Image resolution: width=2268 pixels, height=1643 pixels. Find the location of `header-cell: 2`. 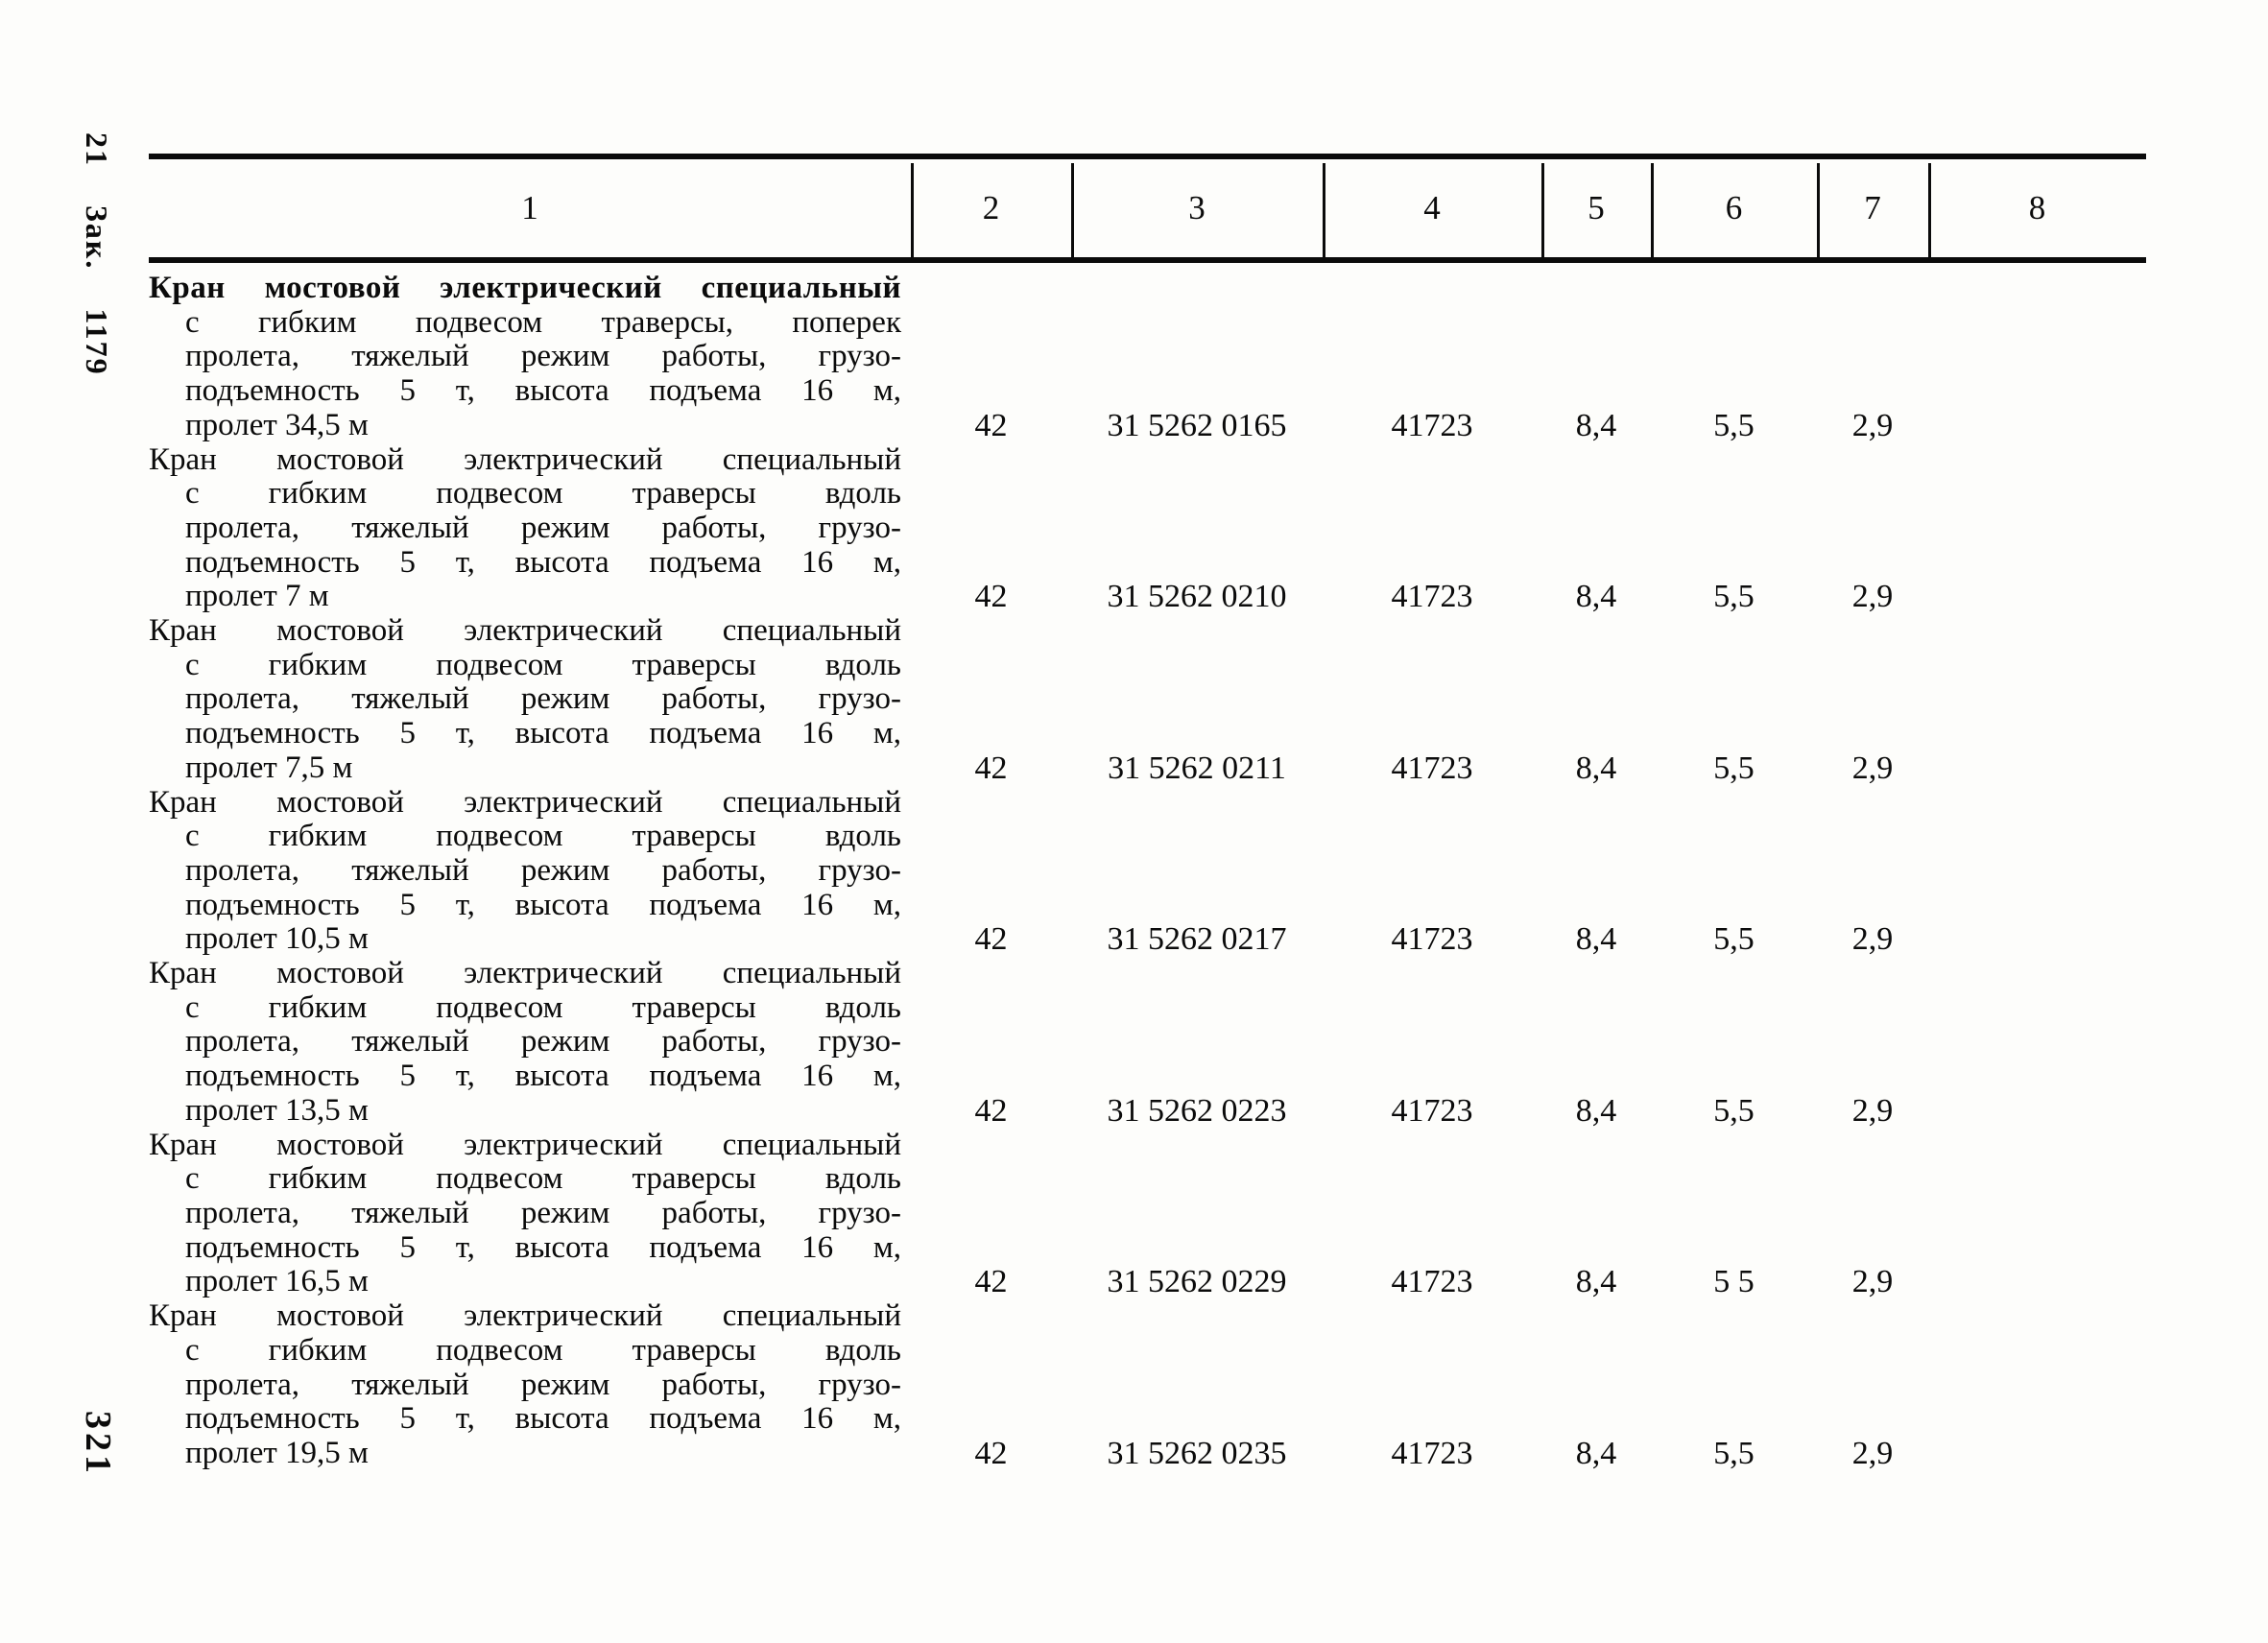

header-cell: 2 is located at coordinates (991, 207).